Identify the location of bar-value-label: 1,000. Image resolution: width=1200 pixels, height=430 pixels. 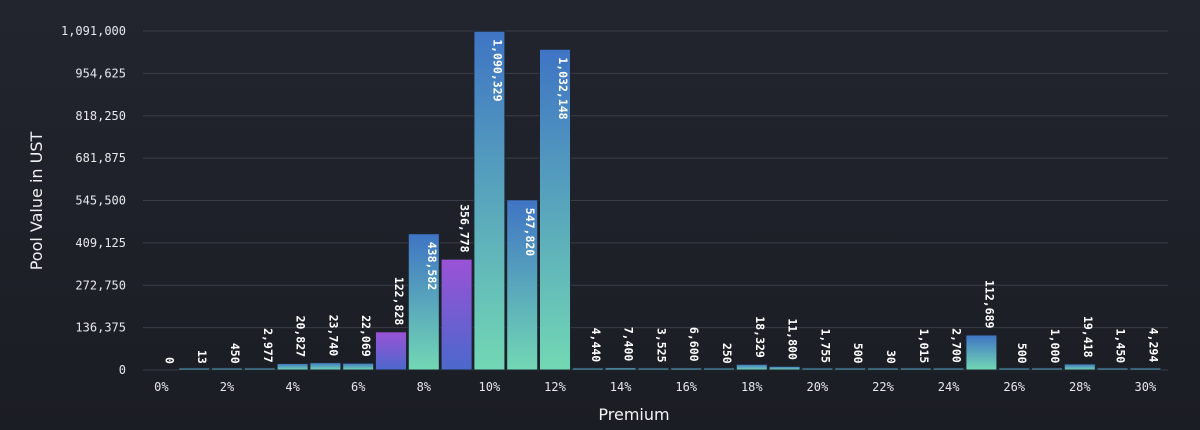
(1055, 346).